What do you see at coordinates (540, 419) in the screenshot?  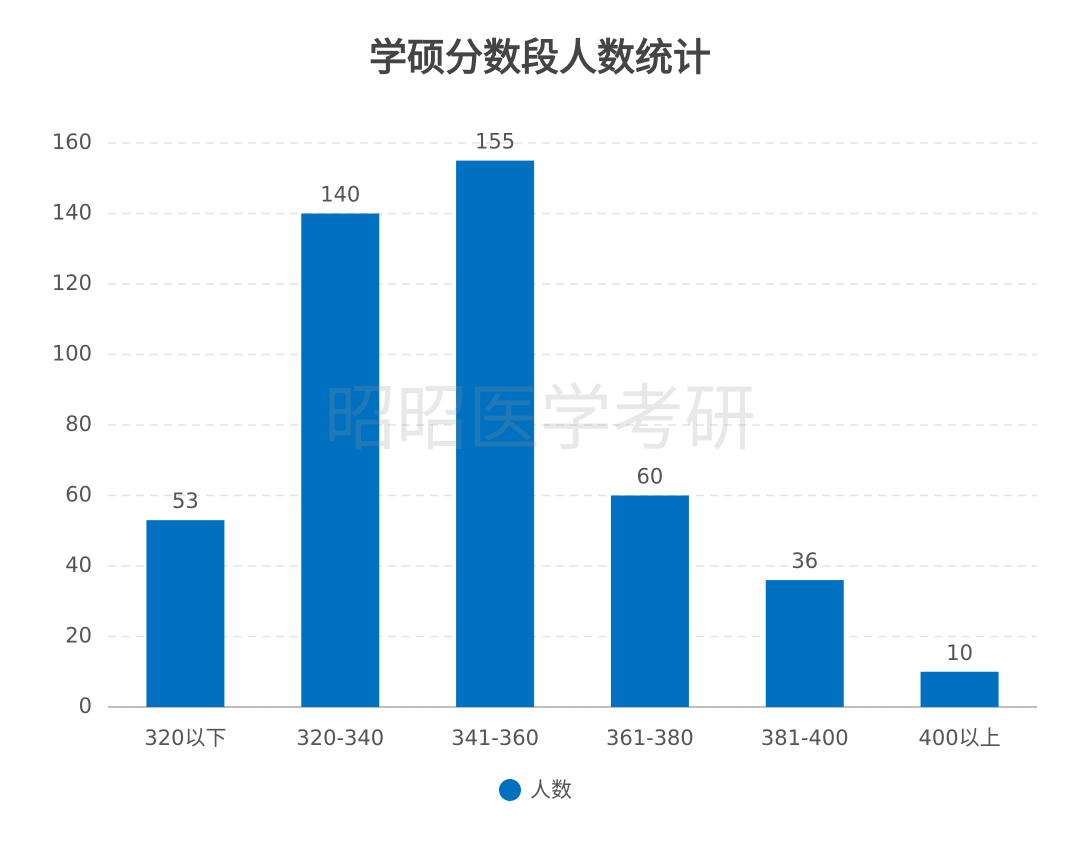 I see `watermark: 昭昭医学考研` at bounding box center [540, 419].